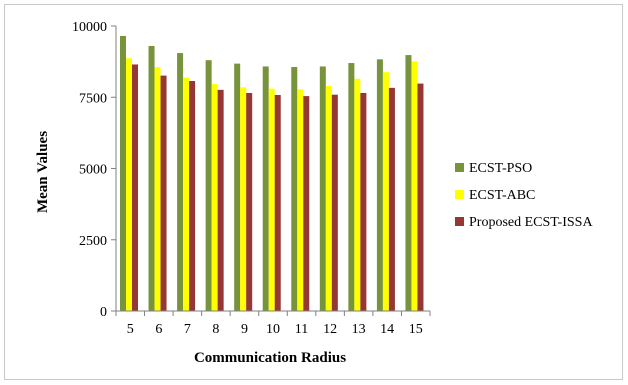 This screenshot has width=628, height=385. Describe the element at coordinates (215, 329) in the screenshot. I see `x-tick-label: 8` at that location.